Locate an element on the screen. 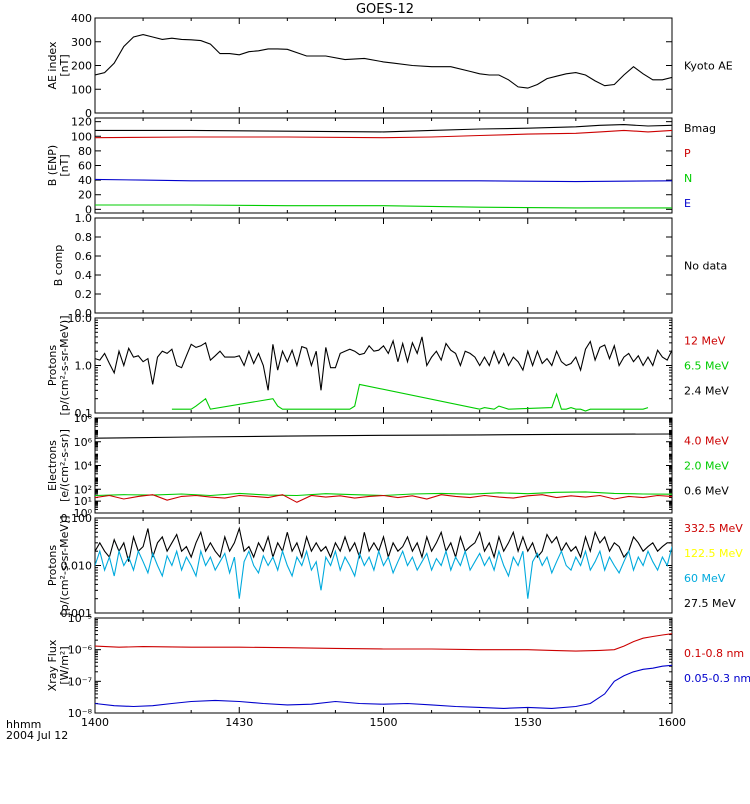  y-axis-label-electrons-1: [e/(cm²-s-sr)] is located at coordinates (64, 465).